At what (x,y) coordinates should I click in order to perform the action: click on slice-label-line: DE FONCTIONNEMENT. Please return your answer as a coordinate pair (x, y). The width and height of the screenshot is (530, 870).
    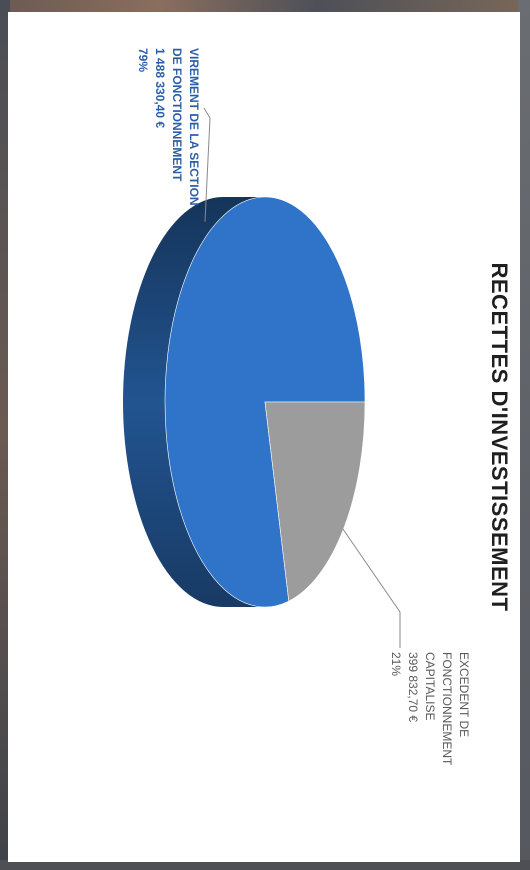
    Looking at the image, I should click on (177, 115).